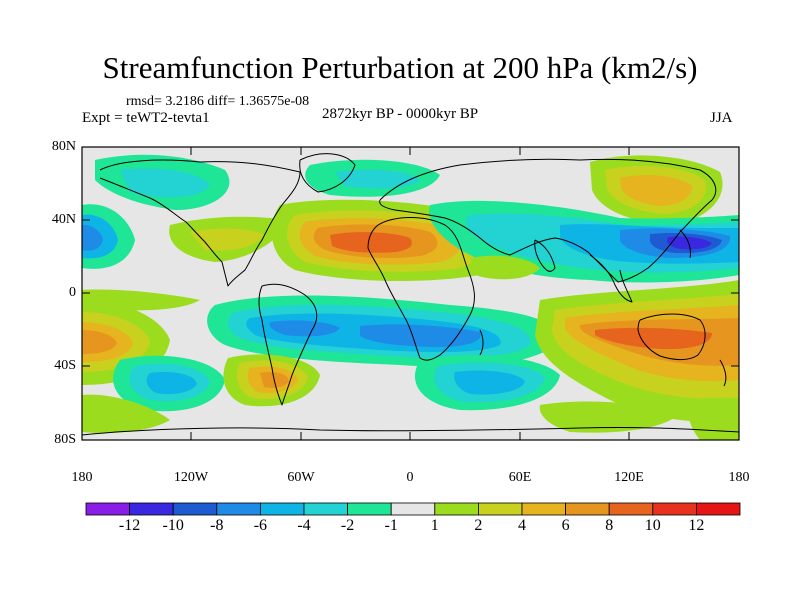  What do you see at coordinates (65, 439) in the screenshot?
I see `lat-label-80s: 80S` at bounding box center [65, 439].